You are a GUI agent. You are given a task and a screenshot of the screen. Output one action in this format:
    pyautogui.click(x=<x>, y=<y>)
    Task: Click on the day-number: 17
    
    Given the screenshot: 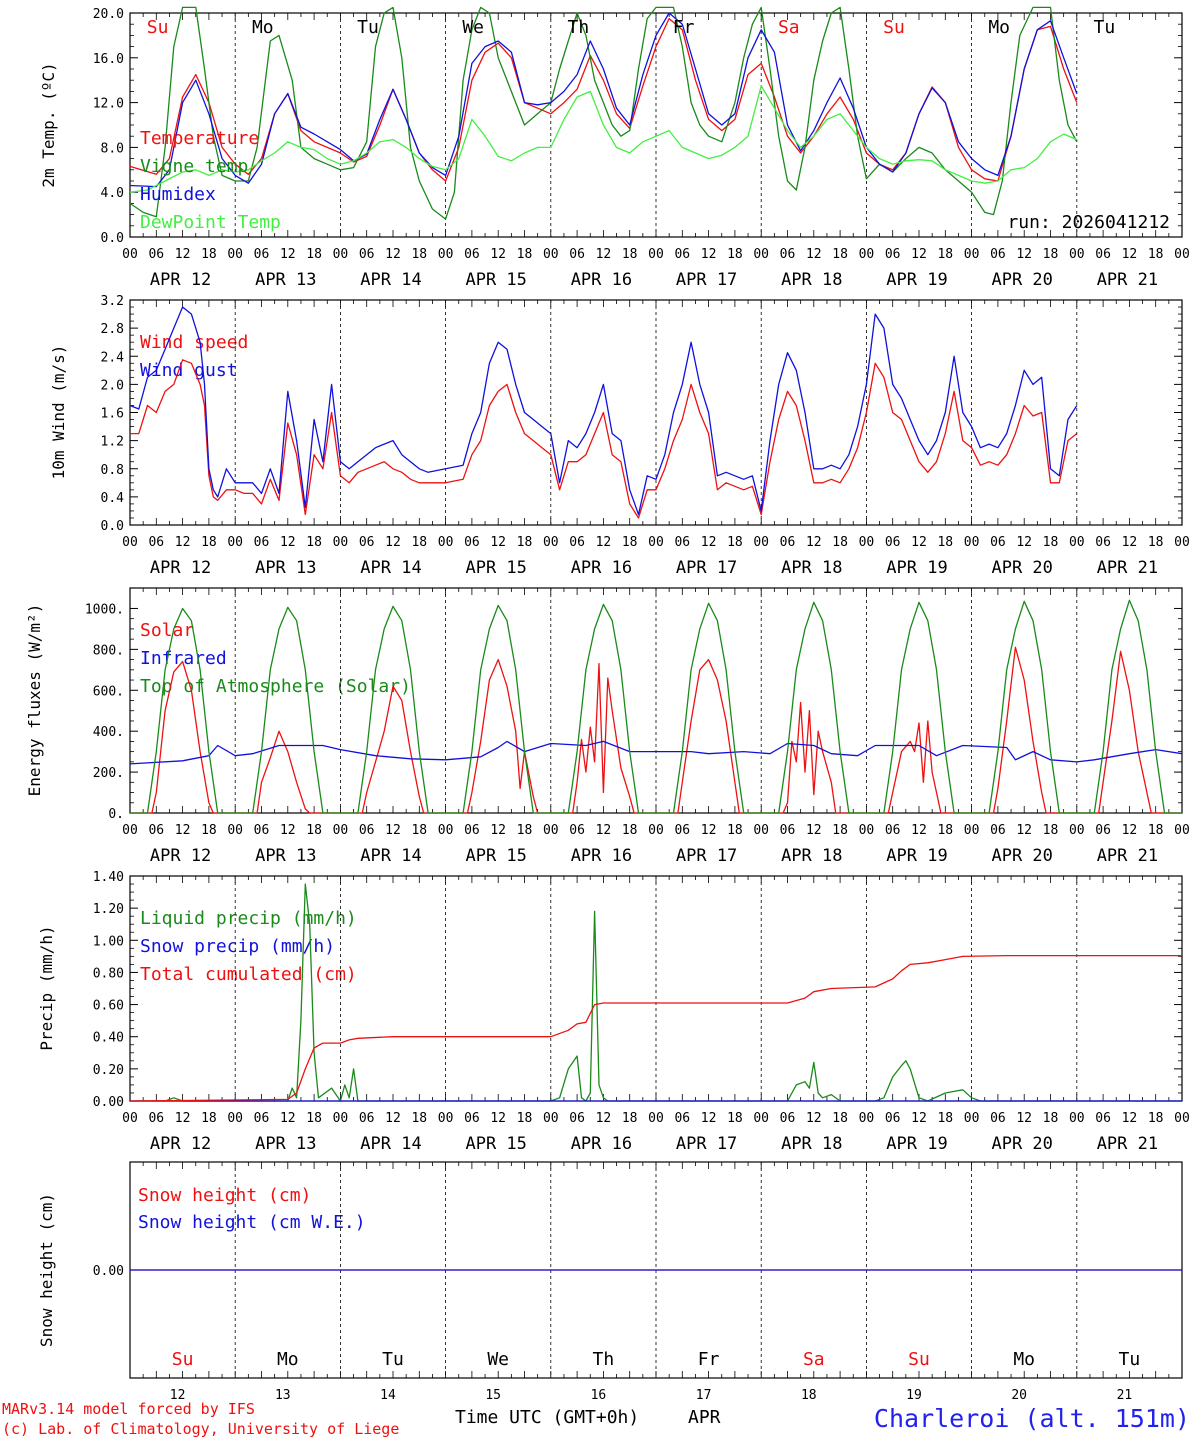 What is the action you would take?
    pyautogui.click(x=704, y=1395)
    